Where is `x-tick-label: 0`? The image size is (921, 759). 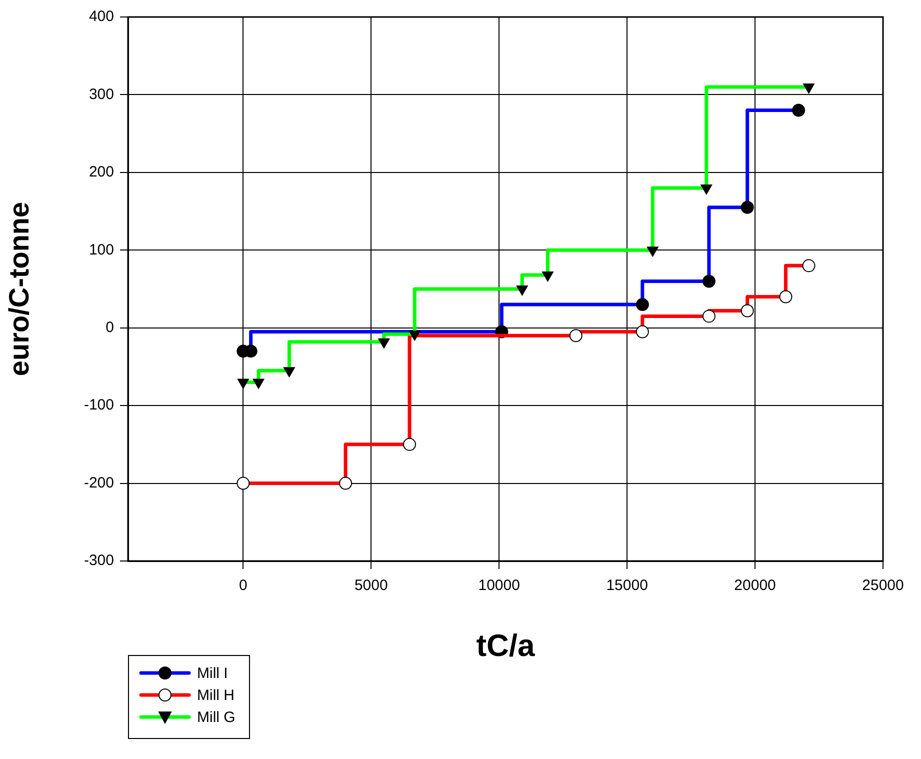 x-tick-label: 0 is located at coordinates (243, 585).